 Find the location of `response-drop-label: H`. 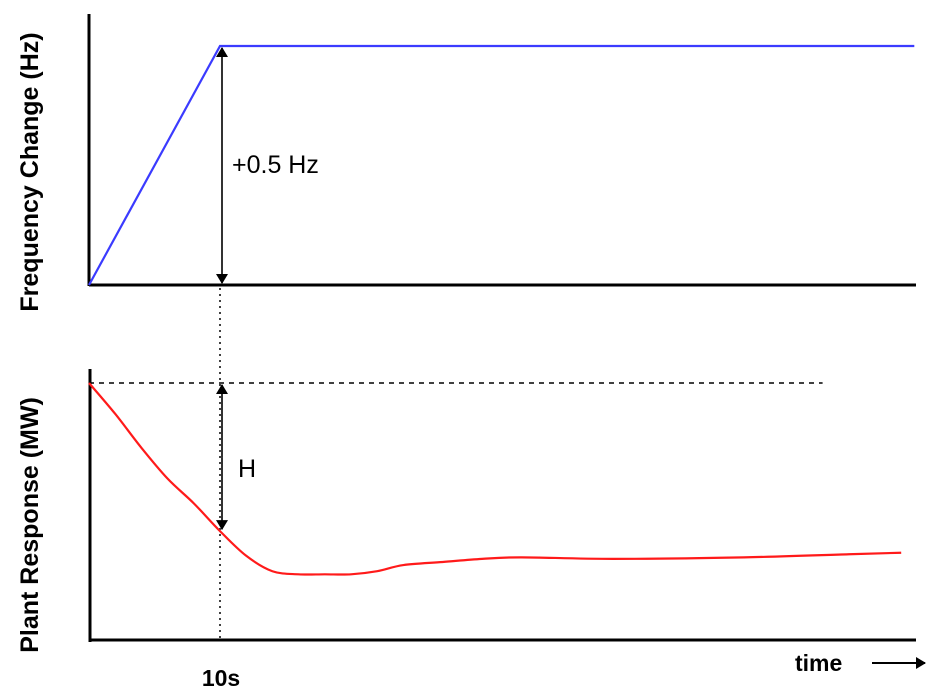

response-drop-label: H is located at coordinates (247, 469).